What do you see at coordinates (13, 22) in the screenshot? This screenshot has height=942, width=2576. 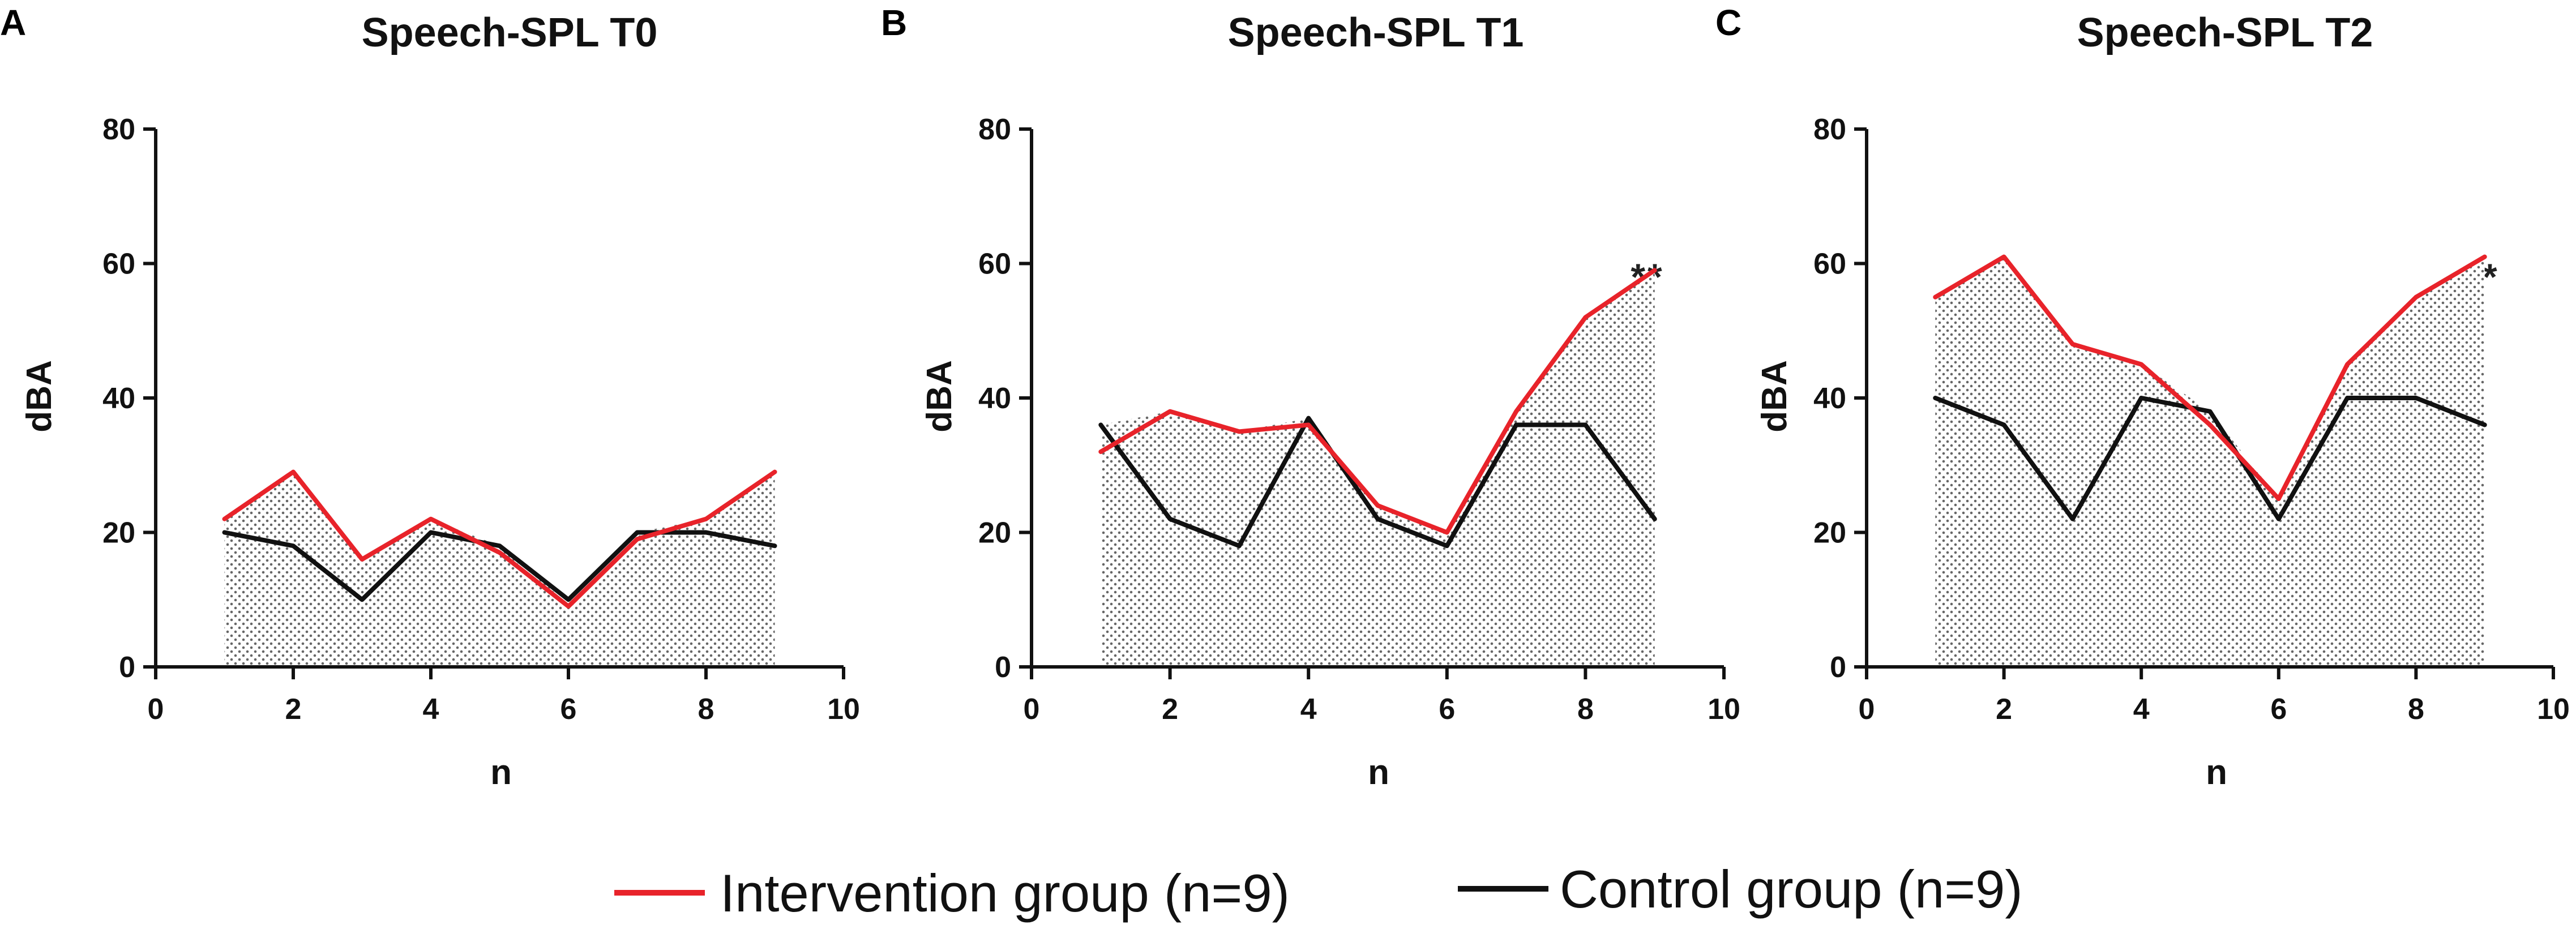 I see `panel-letter: A` at bounding box center [13, 22].